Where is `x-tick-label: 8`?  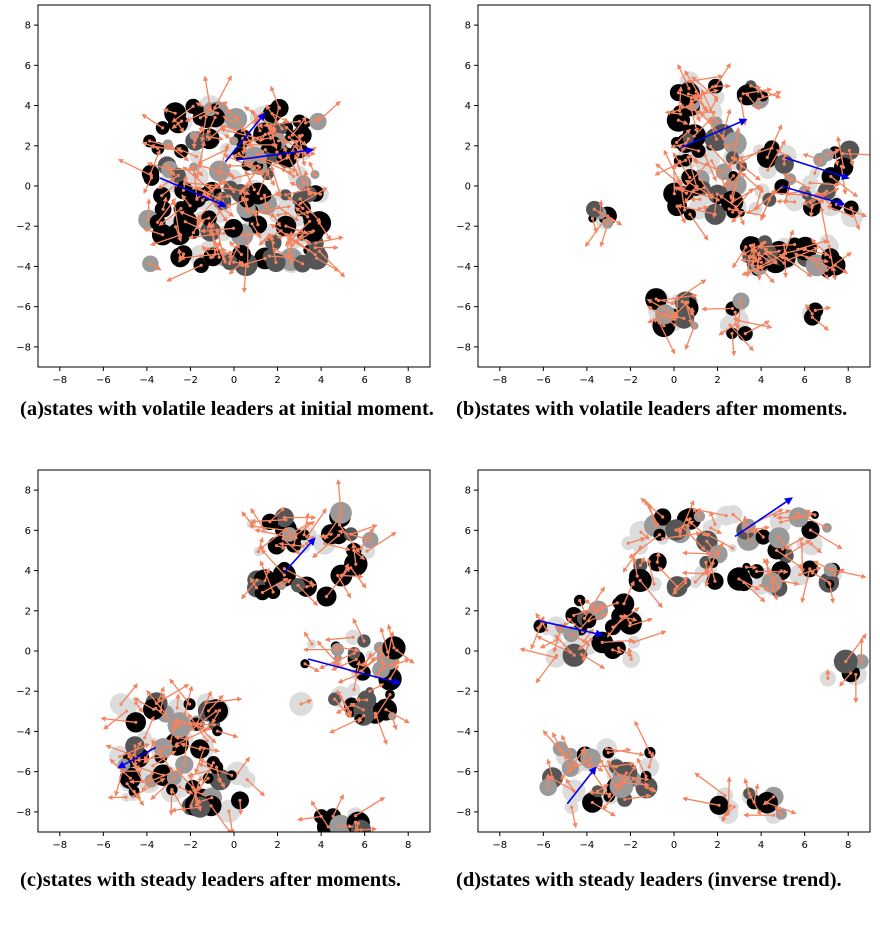
x-tick-label: 8 is located at coordinates (408, 845).